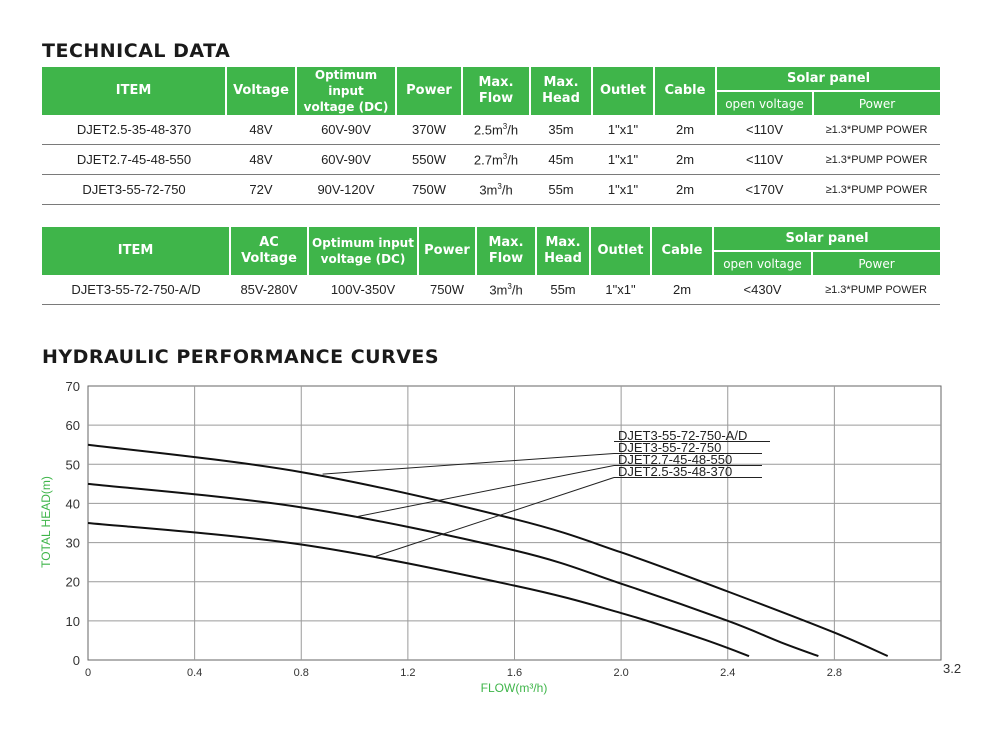  I want to click on cell-optimum-voltage: 100V-350V, so click(363, 290).